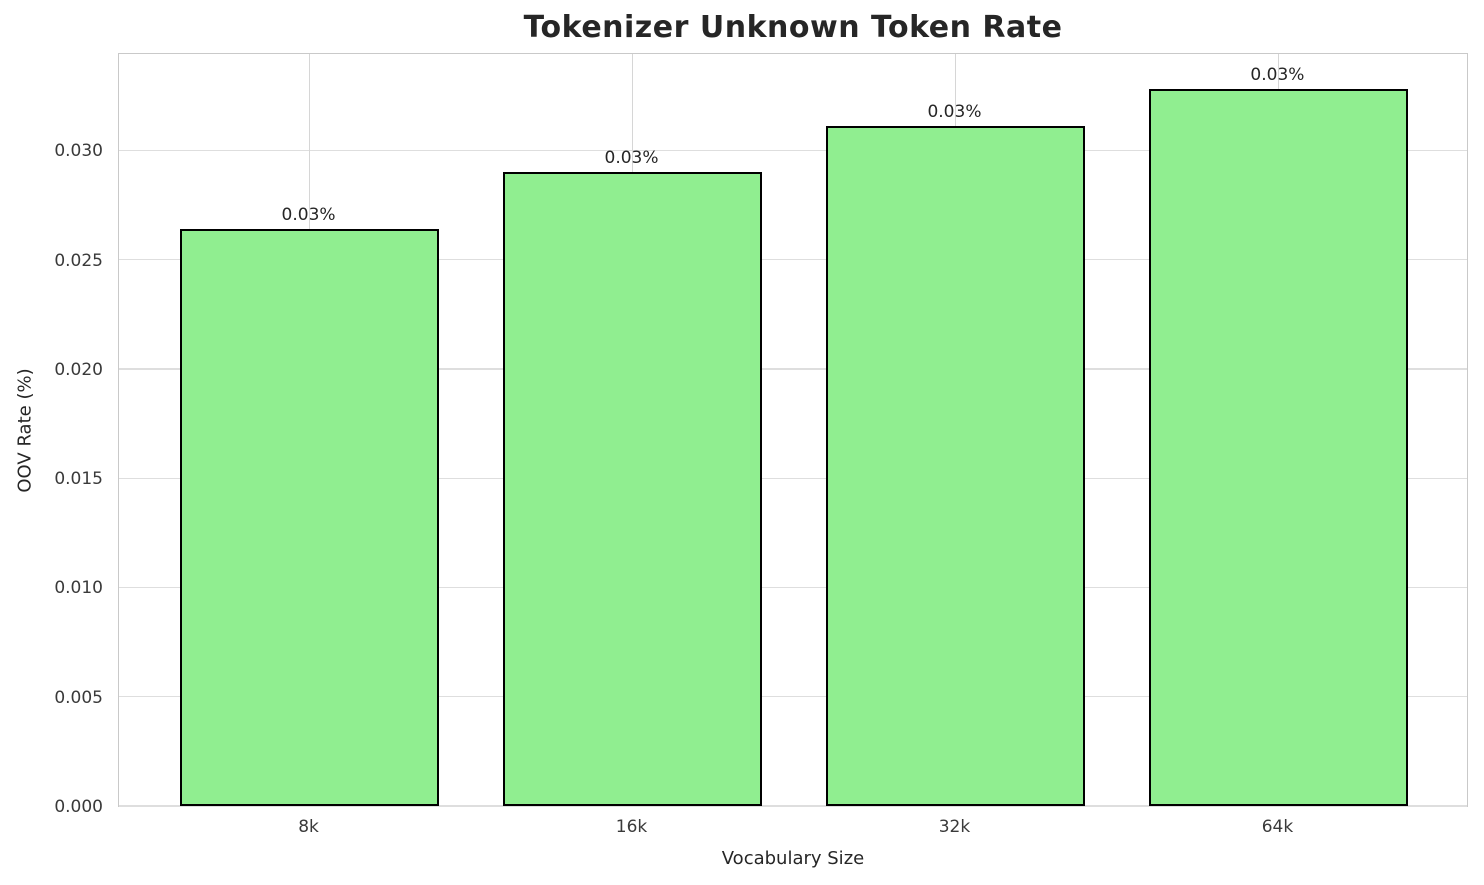  I want to click on bar-64k, so click(1278, 447).